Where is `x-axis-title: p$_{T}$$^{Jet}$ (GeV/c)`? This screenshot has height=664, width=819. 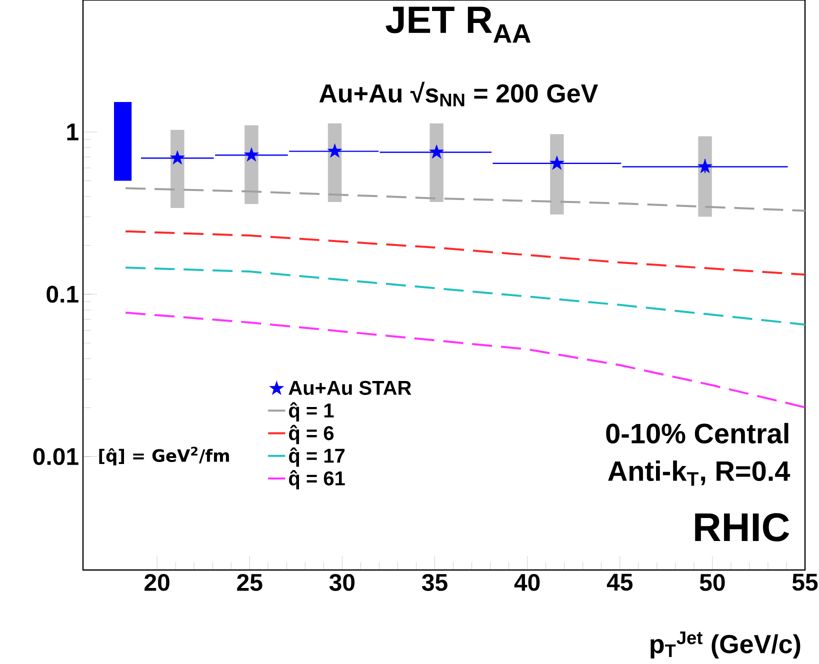
x-axis-title: p$_{T}$$^{Jet}$ (GeV/c) is located at coordinates (725, 645).